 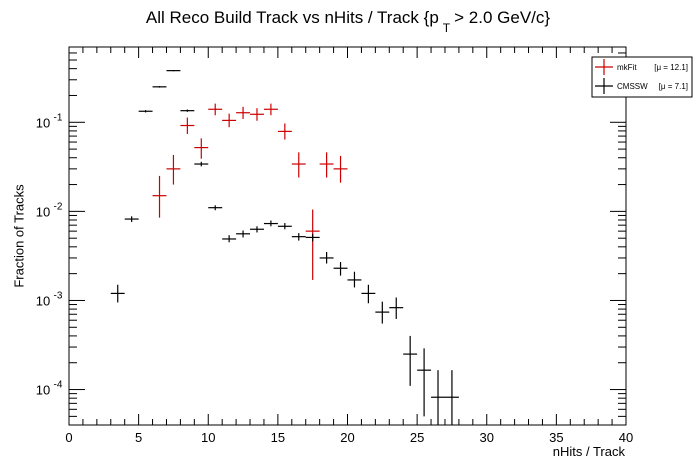 I want to click on y-tick-exponent: -3, so click(x=58, y=295).